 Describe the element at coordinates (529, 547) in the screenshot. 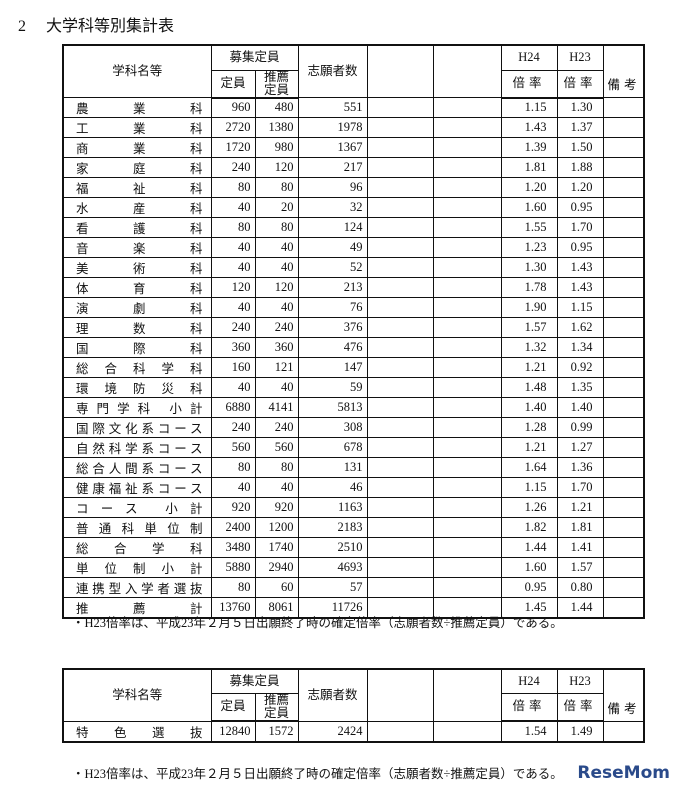

I see `ratio-cell: 1.44` at that location.